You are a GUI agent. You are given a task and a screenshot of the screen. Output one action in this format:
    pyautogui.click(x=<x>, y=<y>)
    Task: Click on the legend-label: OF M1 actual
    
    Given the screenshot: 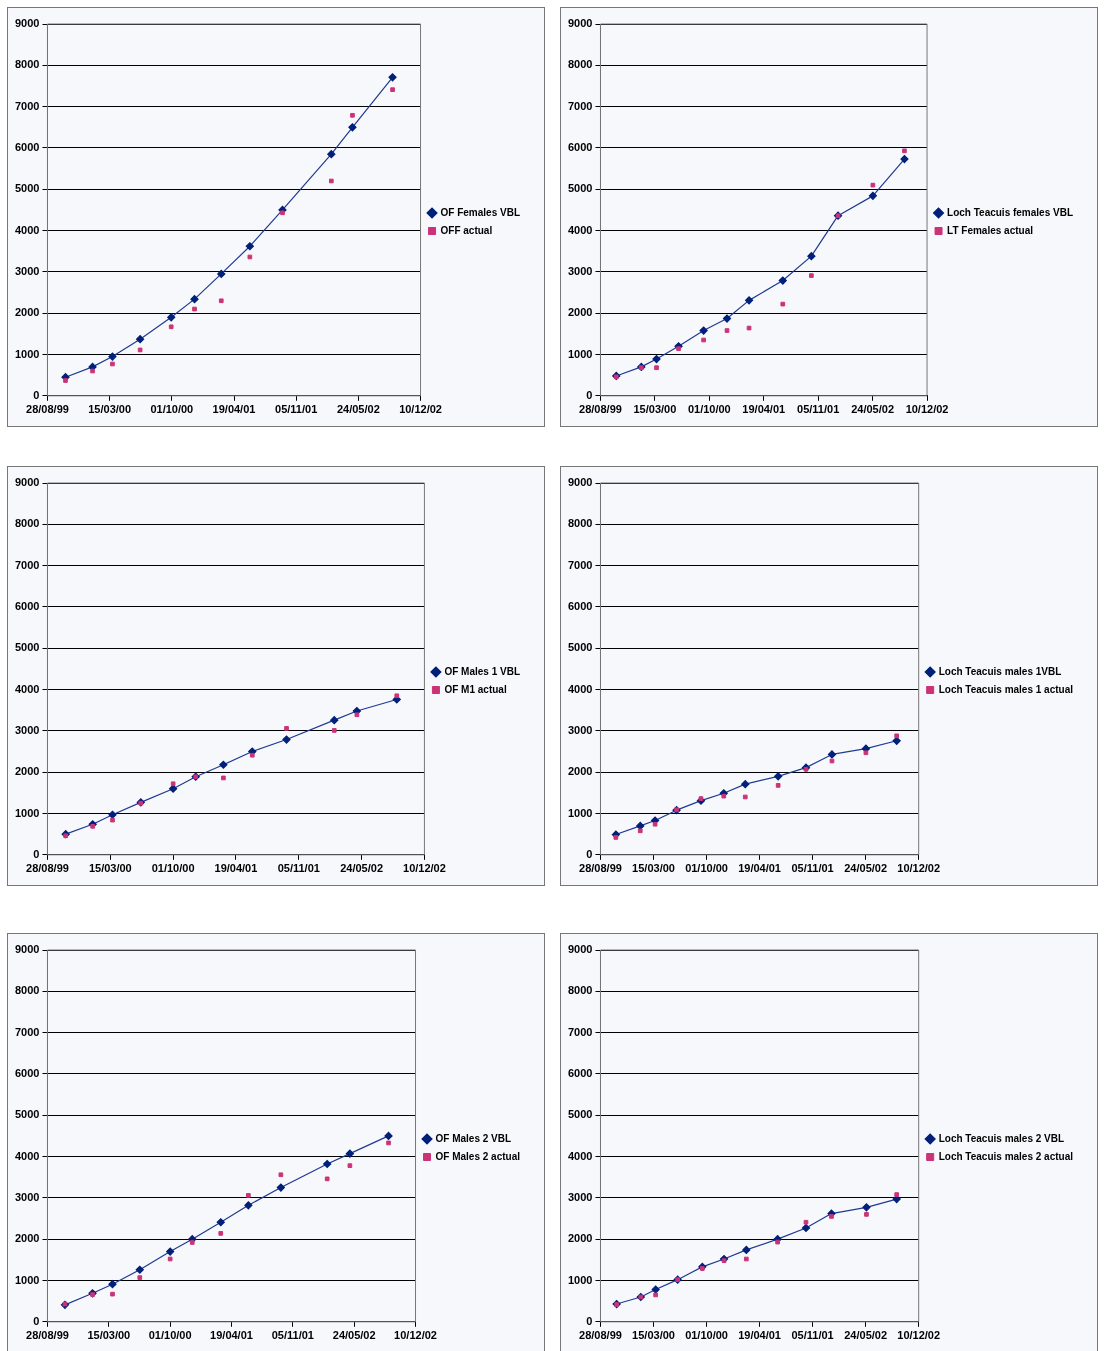 What is the action you would take?
    pyautogui.click(x=475, y=689)
    